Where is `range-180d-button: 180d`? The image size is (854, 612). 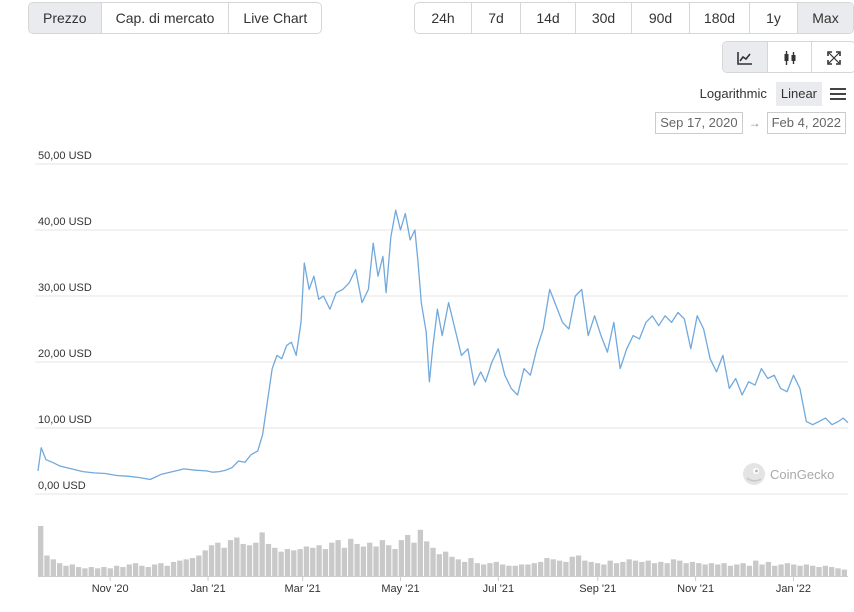 range-180d-button: 180d is located at coordinates (719, 18).